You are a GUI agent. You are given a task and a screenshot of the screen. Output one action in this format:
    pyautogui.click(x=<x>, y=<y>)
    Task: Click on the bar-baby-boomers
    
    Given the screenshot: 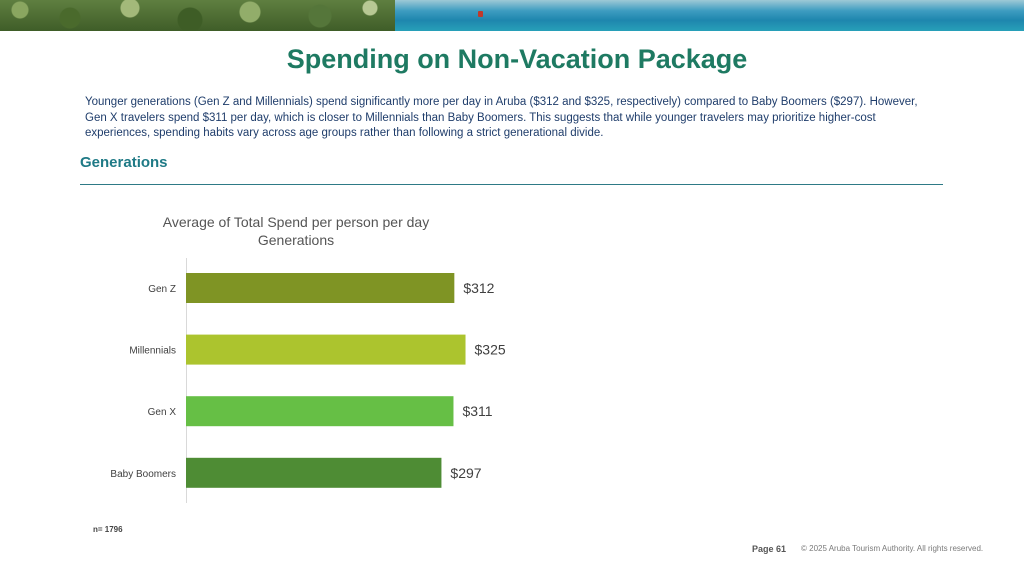 What is the action you would take?
    pyautogui.click(x=314, y=472)
    